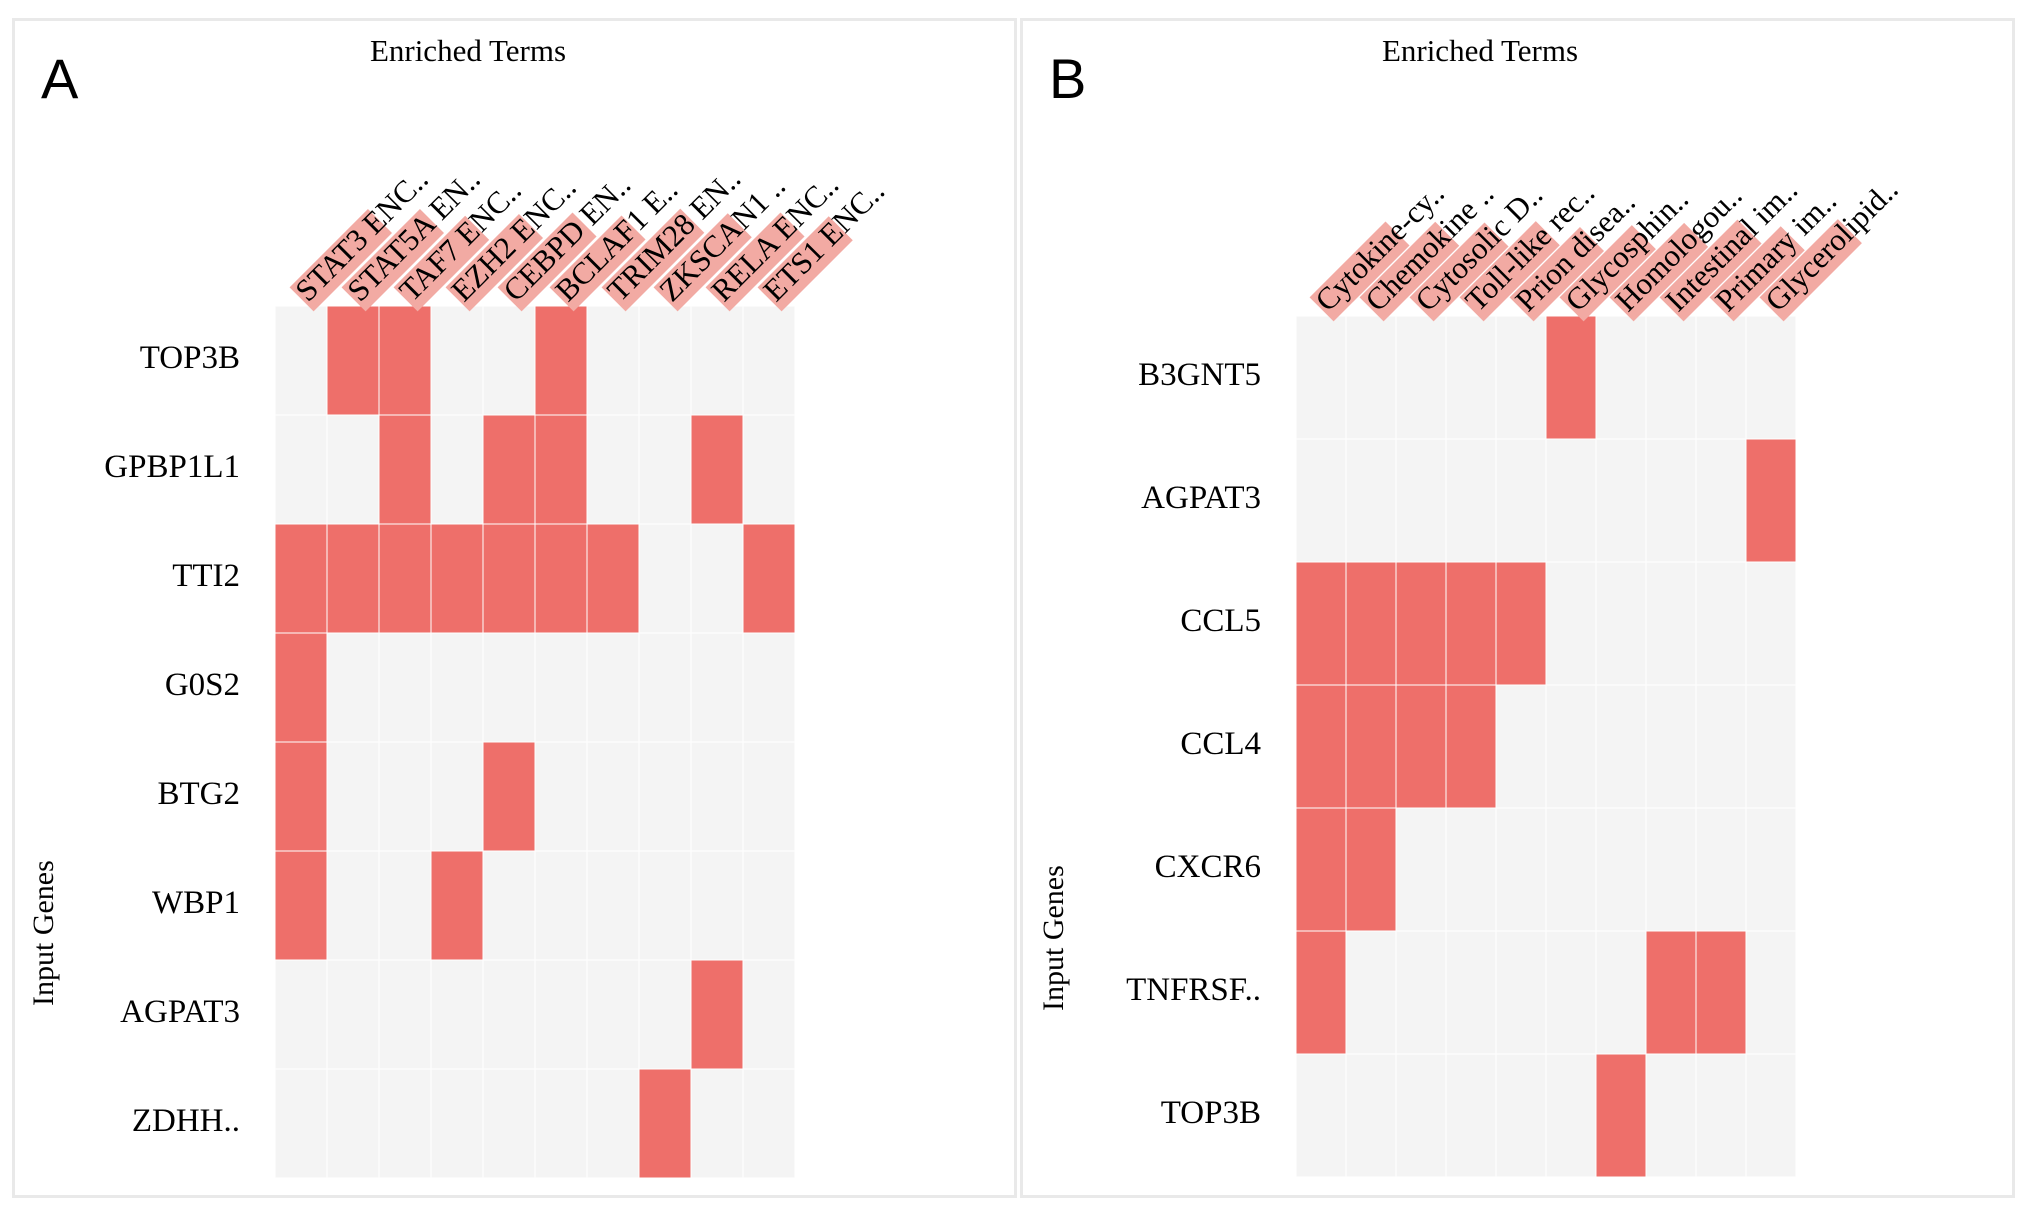 This screenshot has height=1218, width=2028. I want to click on row-label: BTG2, so click(199, 794).